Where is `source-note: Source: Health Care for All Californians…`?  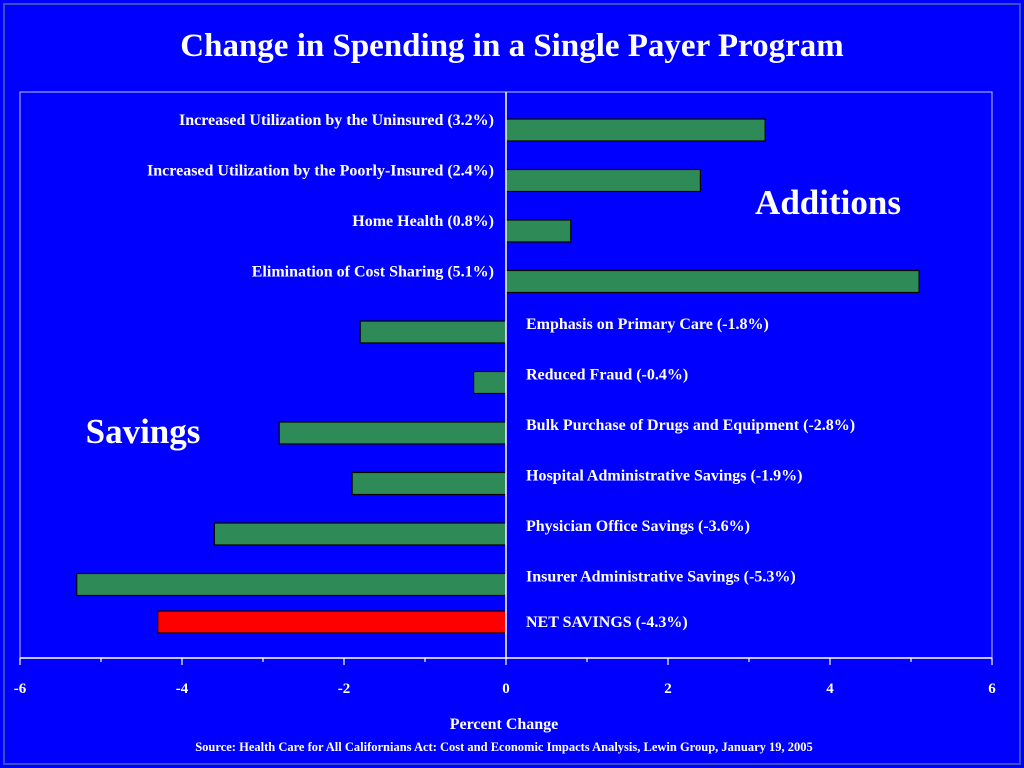
source-note: Source: Health Care for All Californians… is located at coordinates (504, 747).